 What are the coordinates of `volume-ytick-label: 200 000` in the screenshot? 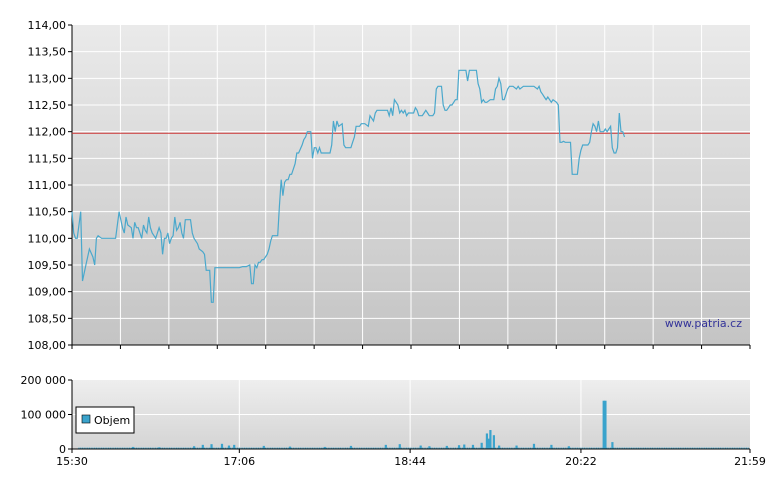 It's located at (44, 380).